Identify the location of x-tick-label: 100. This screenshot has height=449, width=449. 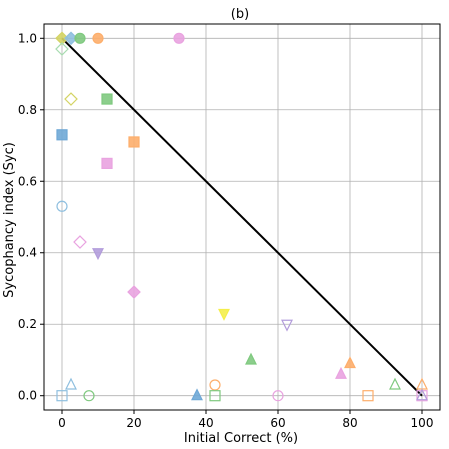
(422, 423).